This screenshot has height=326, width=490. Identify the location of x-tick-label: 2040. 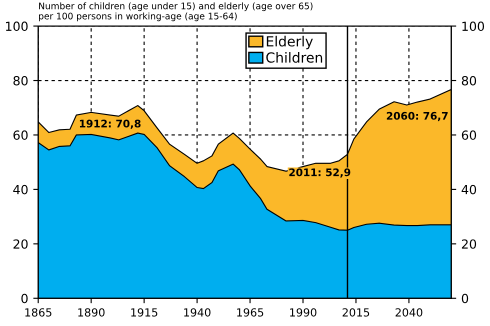
(409, 312).